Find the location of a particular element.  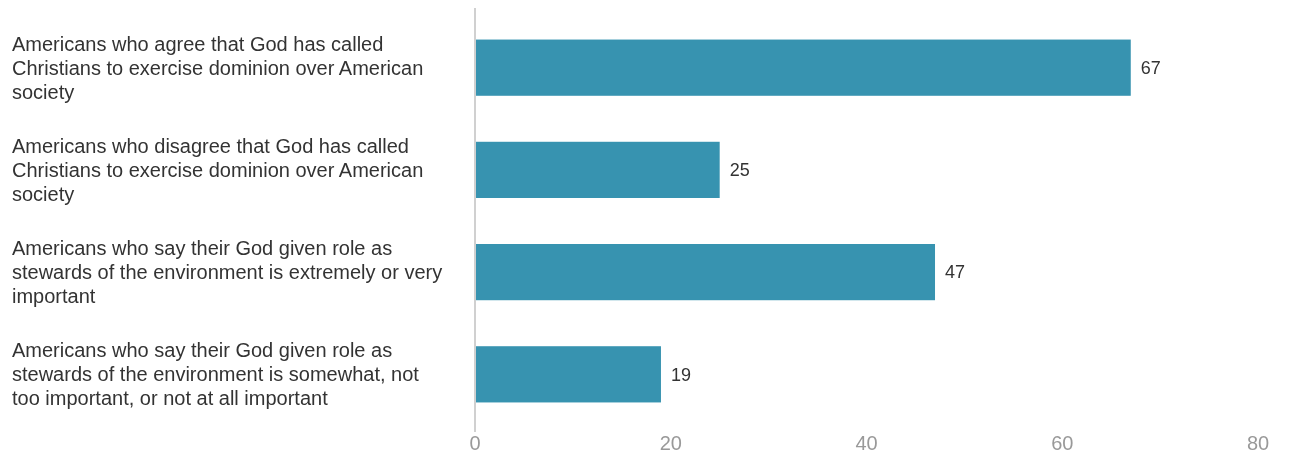

y-tick-label: Americans who disagree that God has called Christians to exercise dominion over American society is located at coordinates (218, 169).